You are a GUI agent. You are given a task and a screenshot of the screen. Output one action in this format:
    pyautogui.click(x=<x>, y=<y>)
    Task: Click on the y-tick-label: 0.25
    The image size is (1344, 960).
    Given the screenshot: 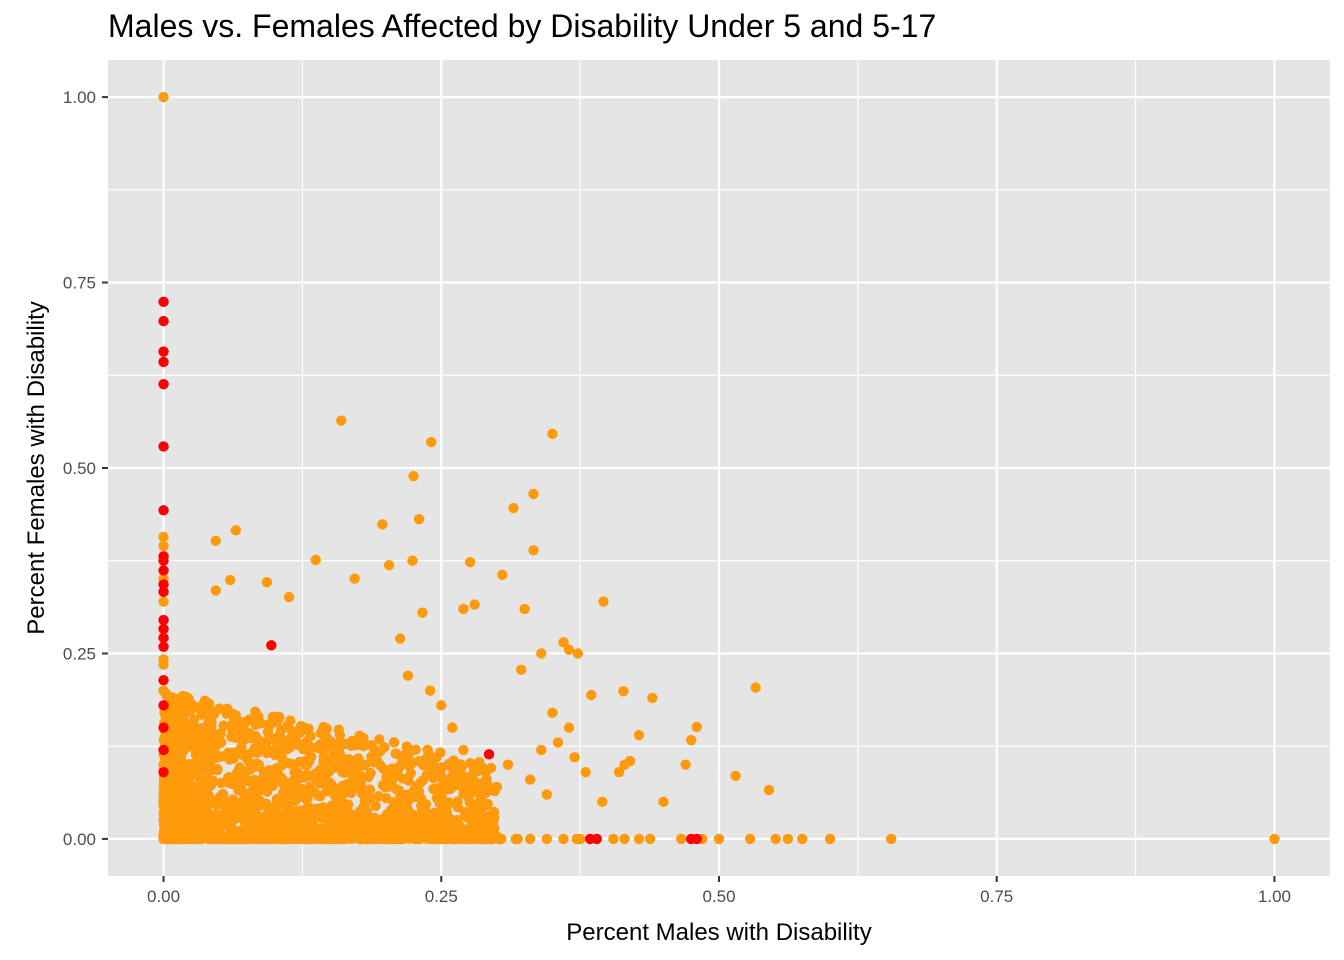 What is the action you would take?
    pyautogui.click(x=79, y=653)
    